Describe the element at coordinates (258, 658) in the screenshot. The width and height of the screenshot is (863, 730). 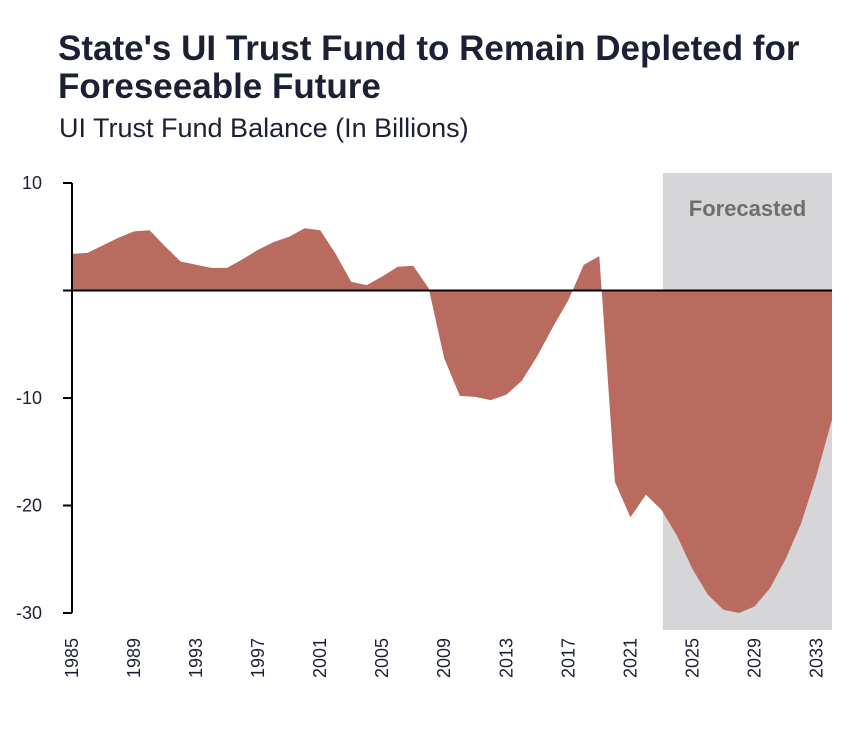
I see `x-tick-label: 1997` at that location.